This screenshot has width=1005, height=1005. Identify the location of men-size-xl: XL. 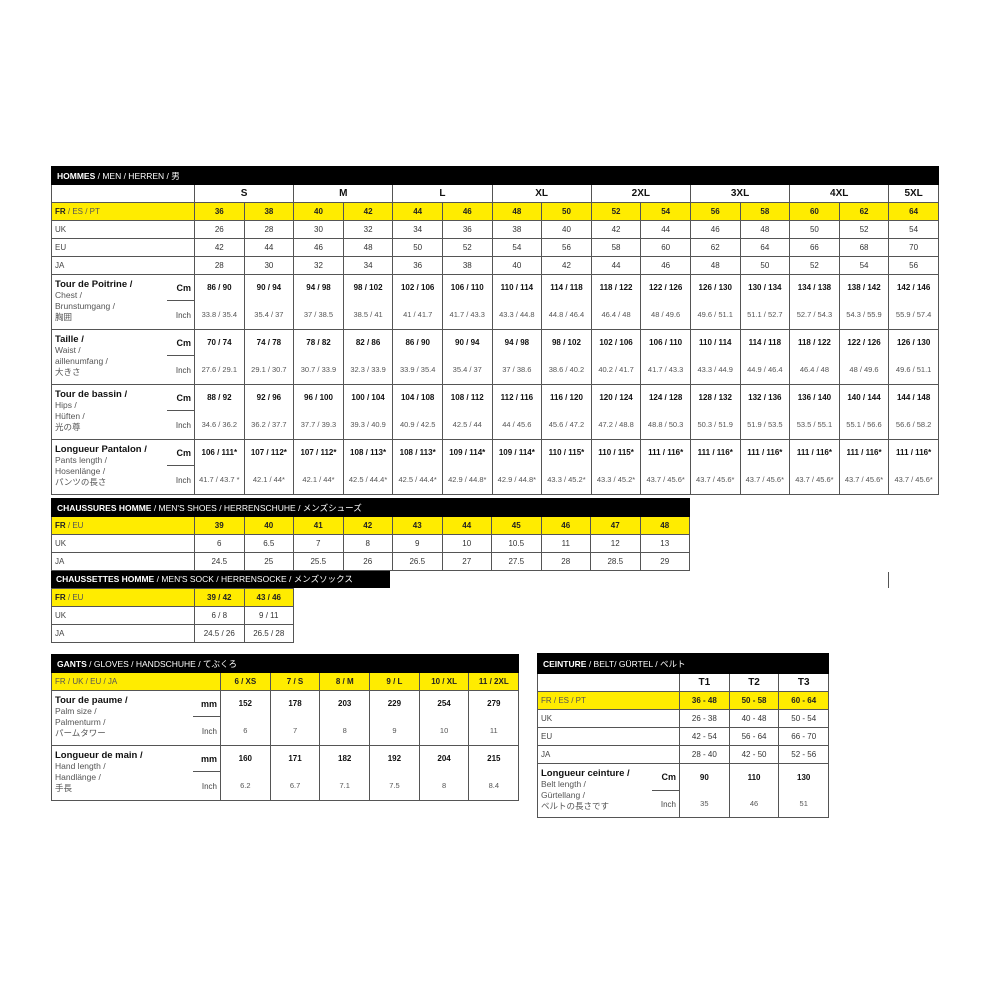
(541, 193).